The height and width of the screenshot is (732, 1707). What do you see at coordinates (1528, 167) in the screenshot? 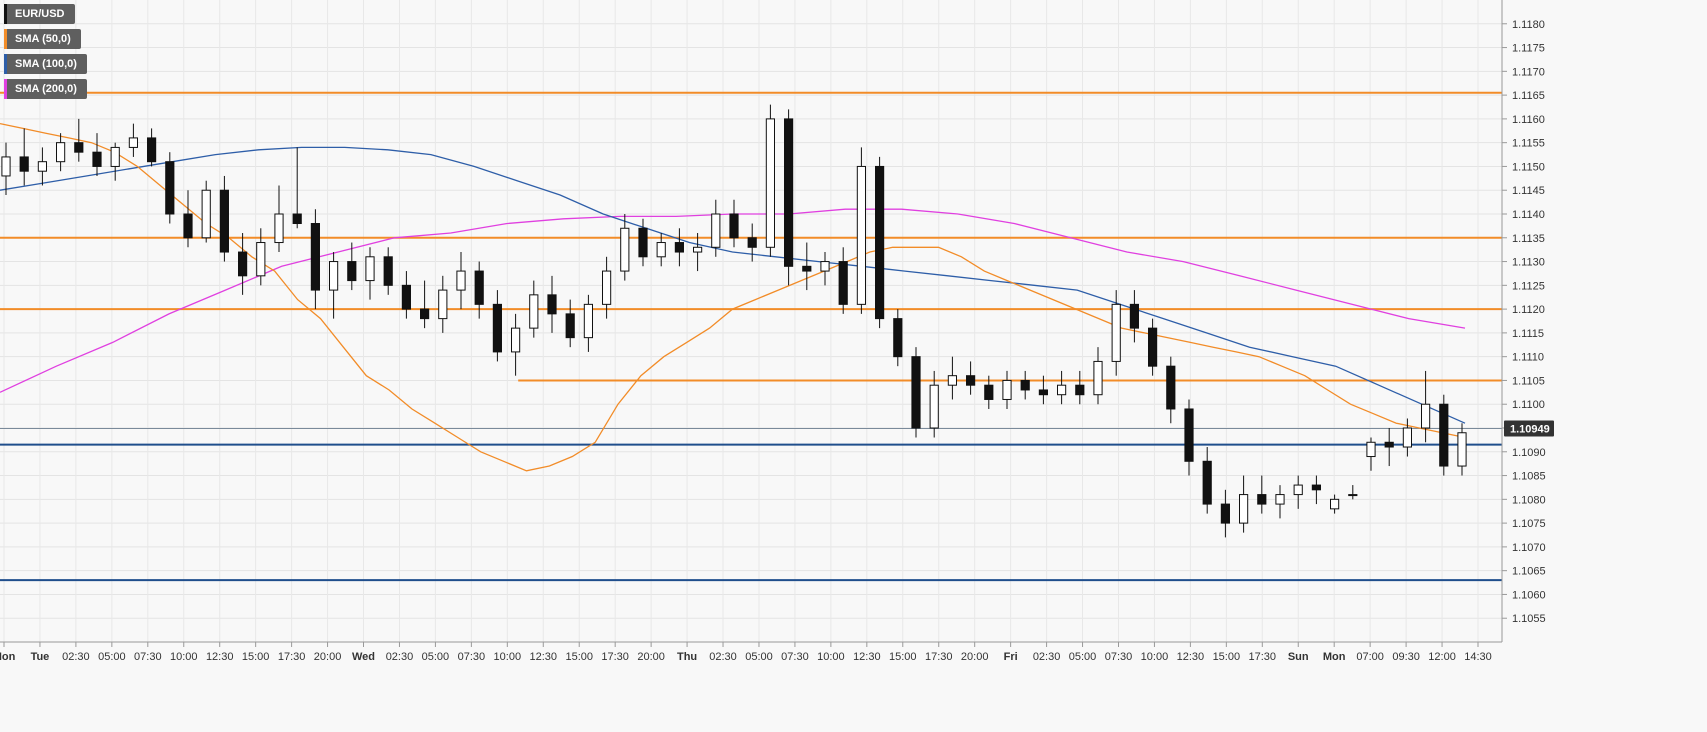
I see `y-tick-label: 1.1150` at bounding box center [1528, 167].